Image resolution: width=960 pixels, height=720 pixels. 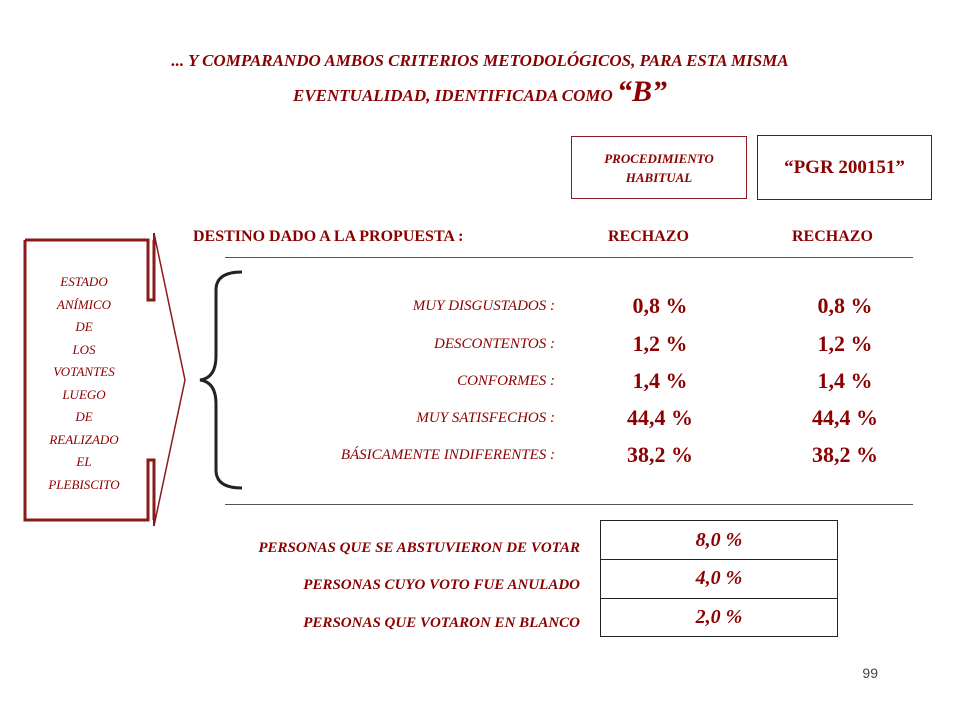 I want to click on arrow-tip, so click(x=169, y=379).